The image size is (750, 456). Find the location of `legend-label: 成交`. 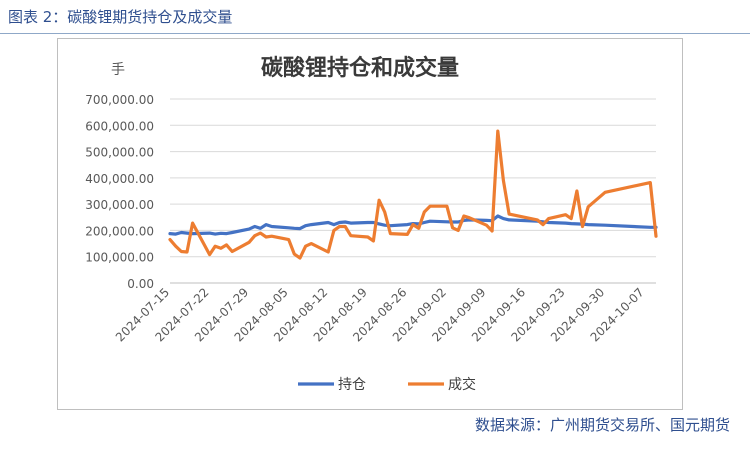

legend-label: 成交 is located at coordinates (462, 384).